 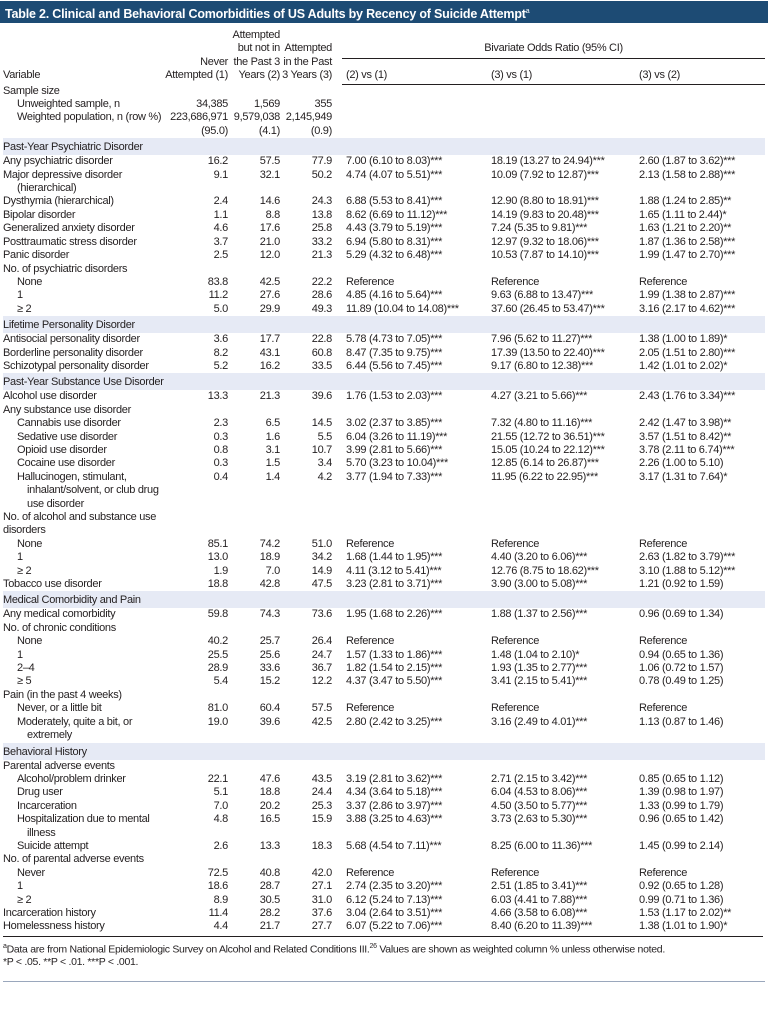 I want to click on value-attempted-past-3y: 13.8, so click(x=322, y=214).